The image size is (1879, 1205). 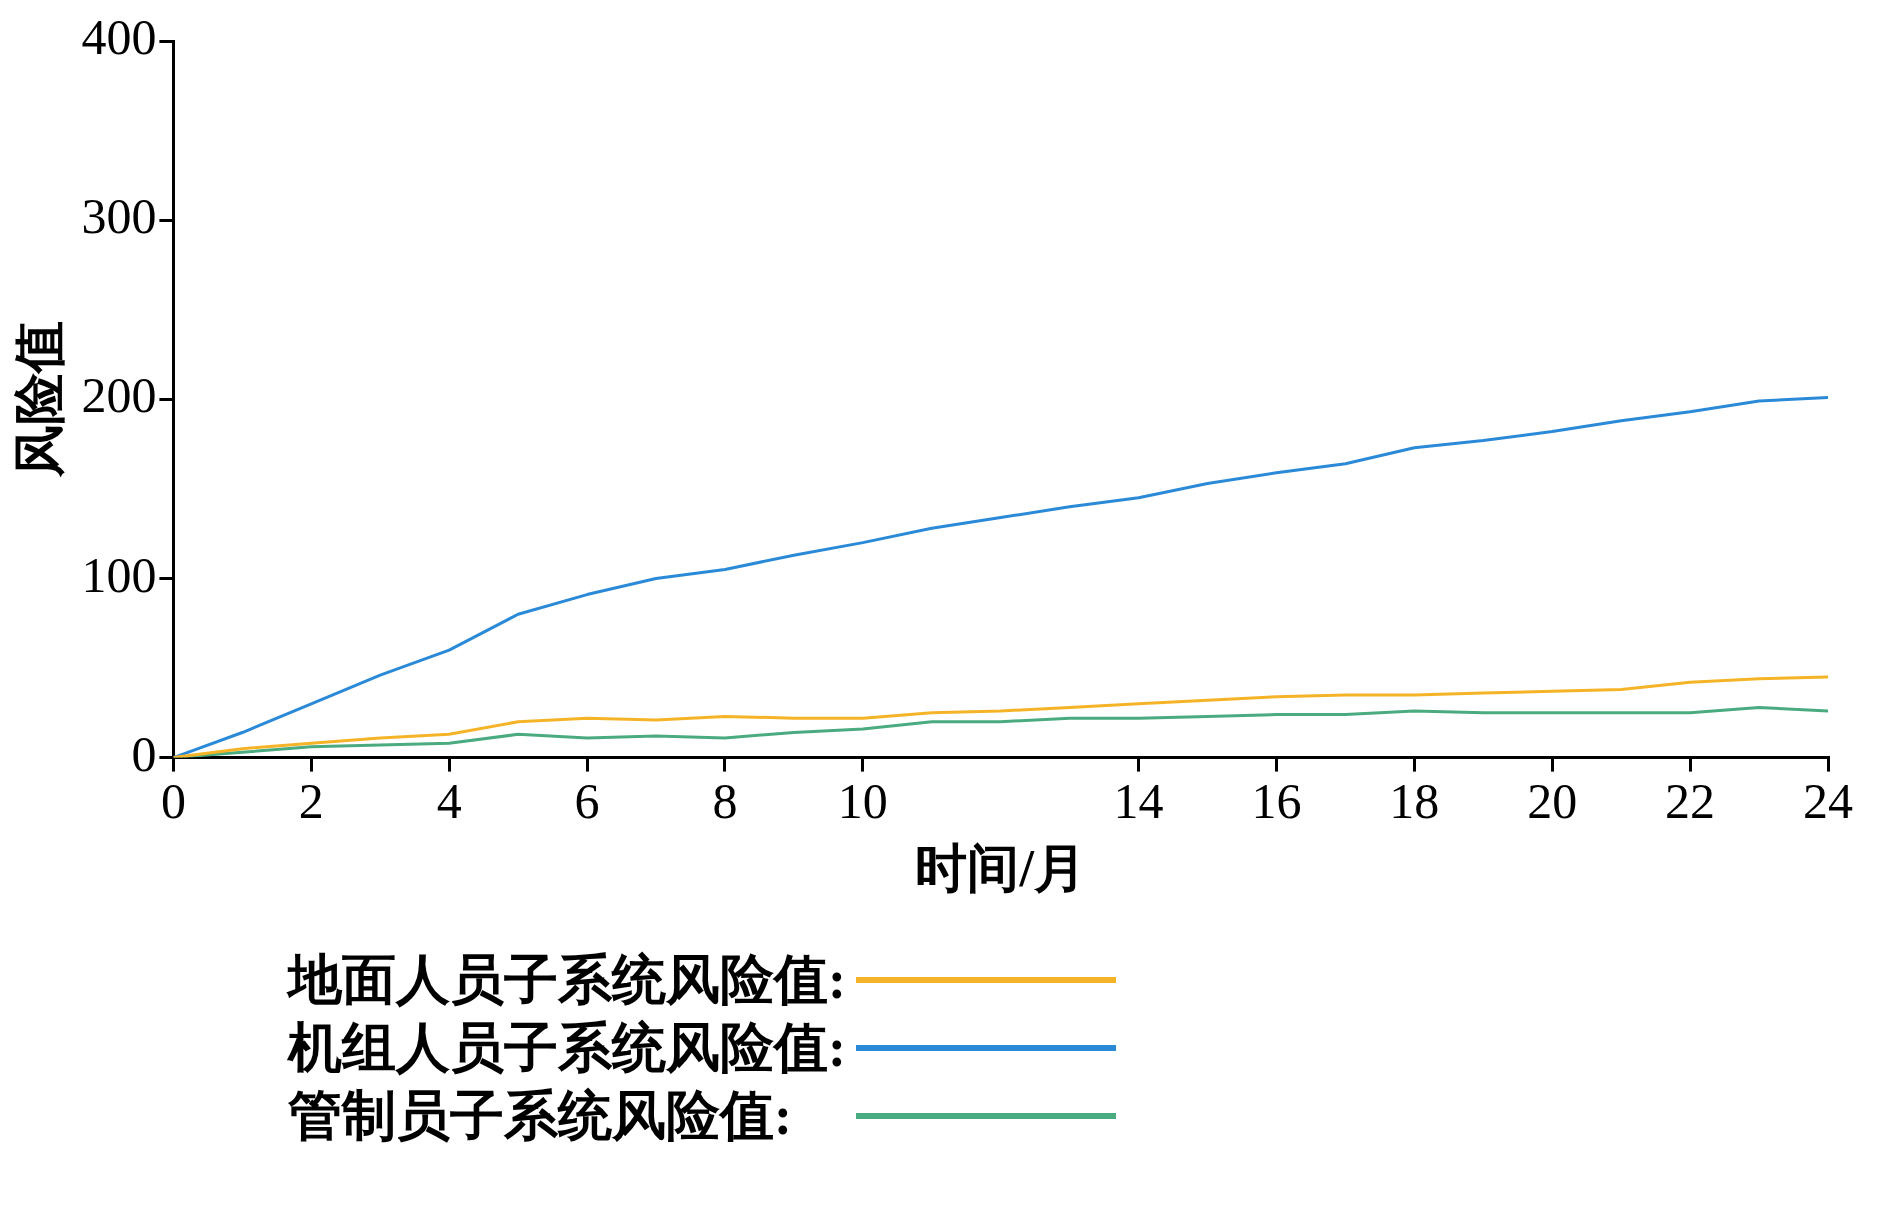 I want to click on legend-label: 机组人员子系统风险值:, so click(x=567, y=1048).